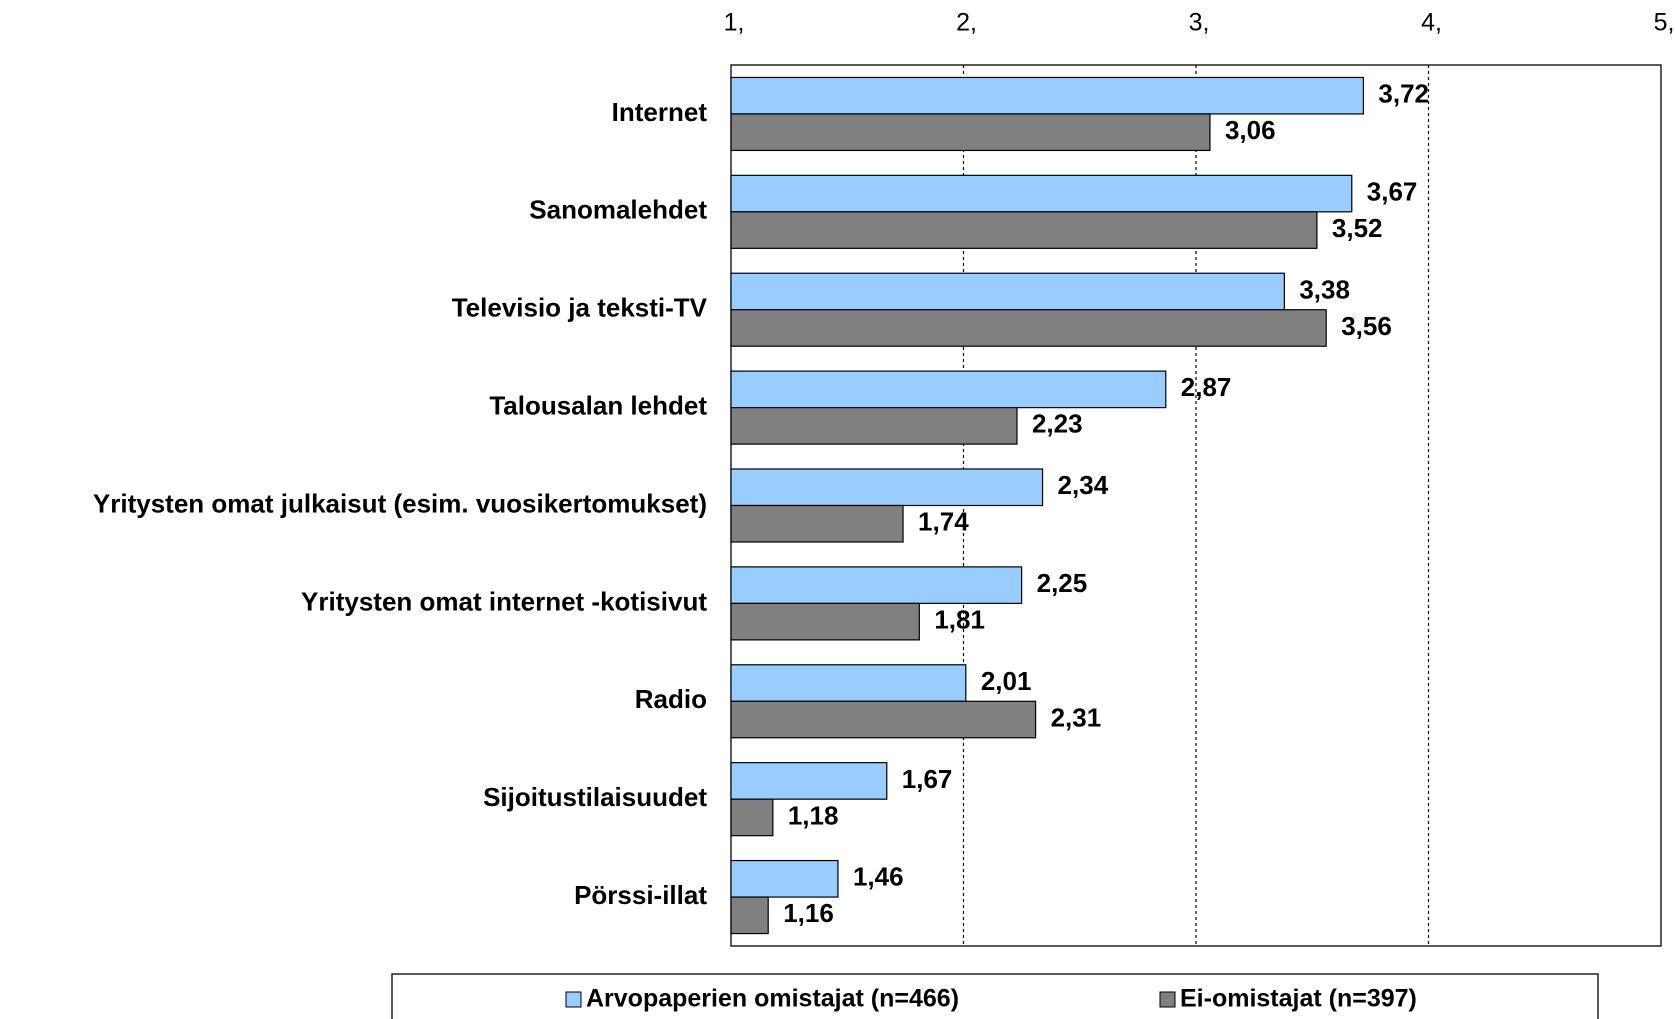 The width and height of the screenshot is (1675, 1019). Describe the element at coordinates (1076, 717) in the screenshot. I see `value-label: 2,31` at that location.